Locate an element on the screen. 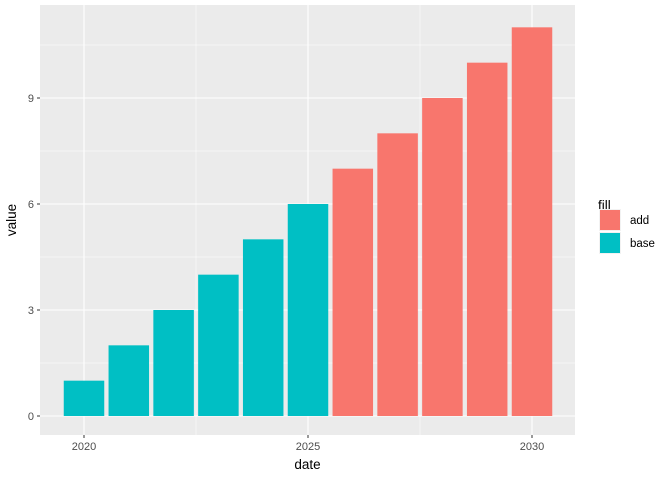  bar-2025-base is located at coordinates (308, 310).